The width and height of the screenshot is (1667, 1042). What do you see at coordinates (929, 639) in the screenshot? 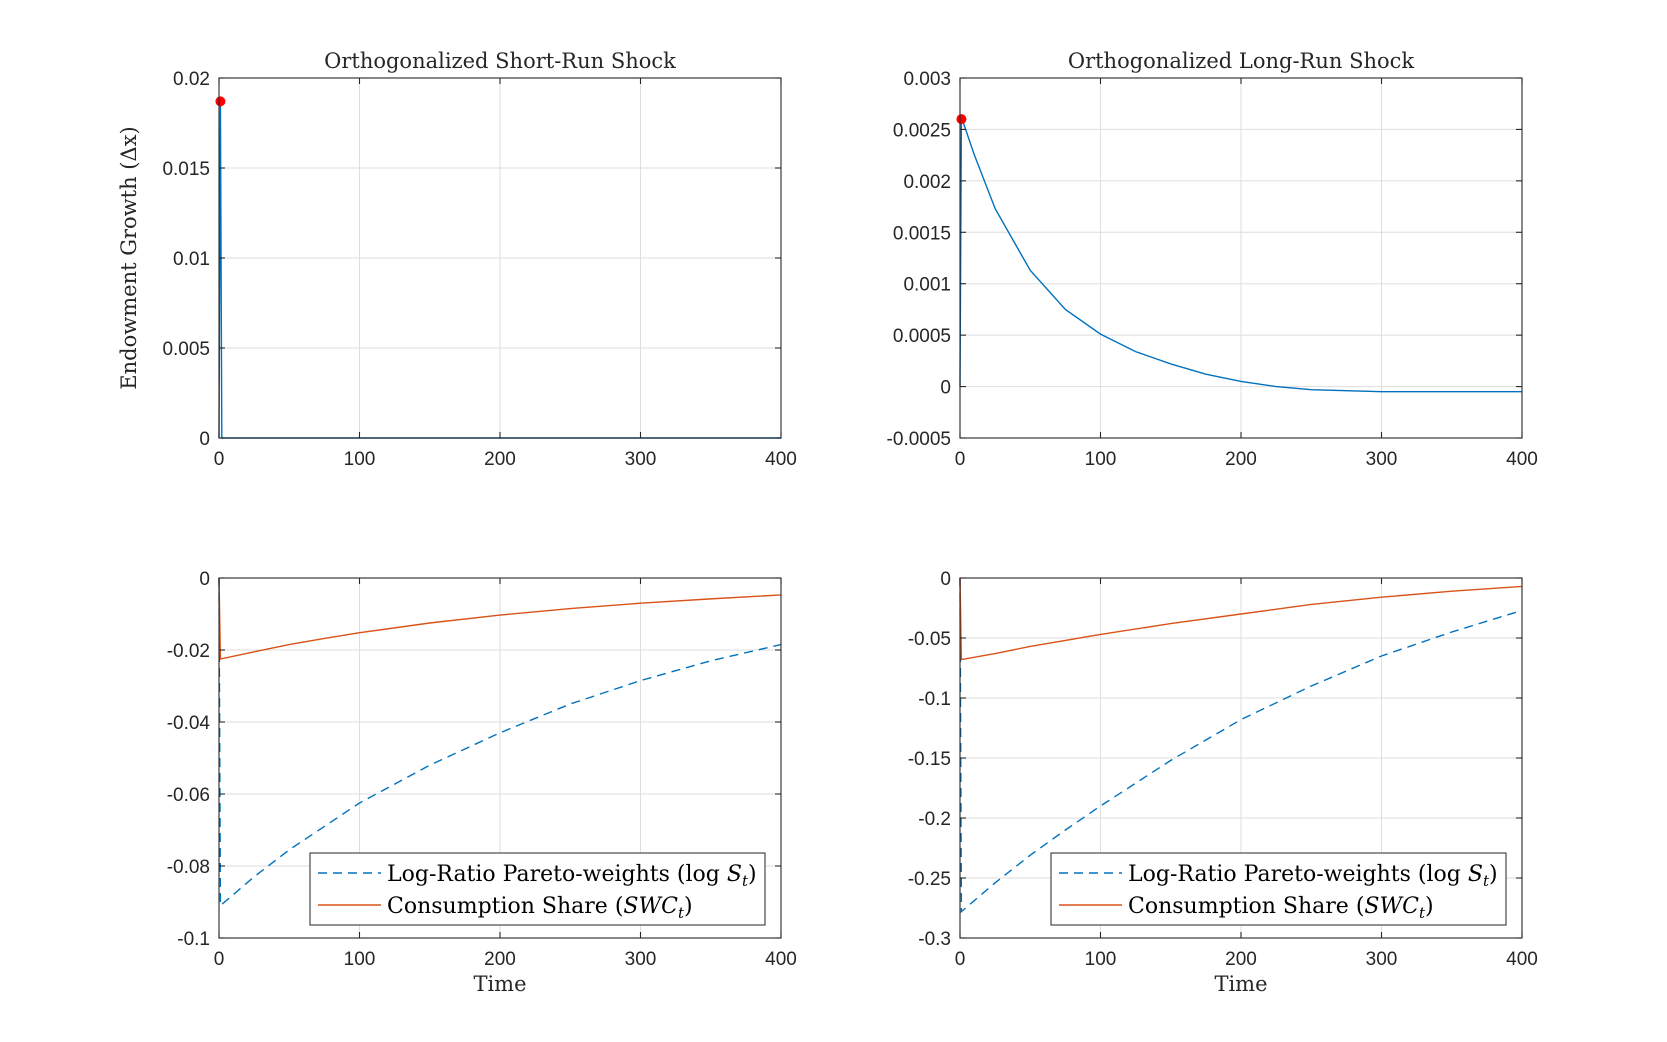
I see `y-tick-label: -0.05` at bounding box center [929, 639].